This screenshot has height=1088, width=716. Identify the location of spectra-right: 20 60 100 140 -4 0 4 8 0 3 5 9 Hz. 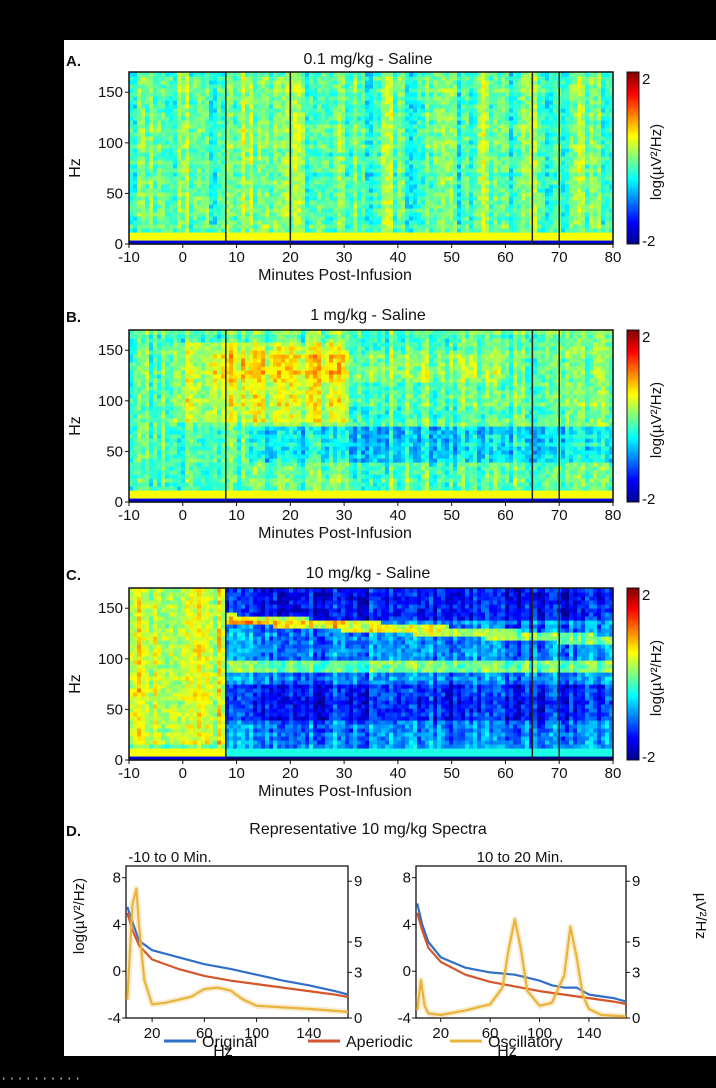
(519, 962).